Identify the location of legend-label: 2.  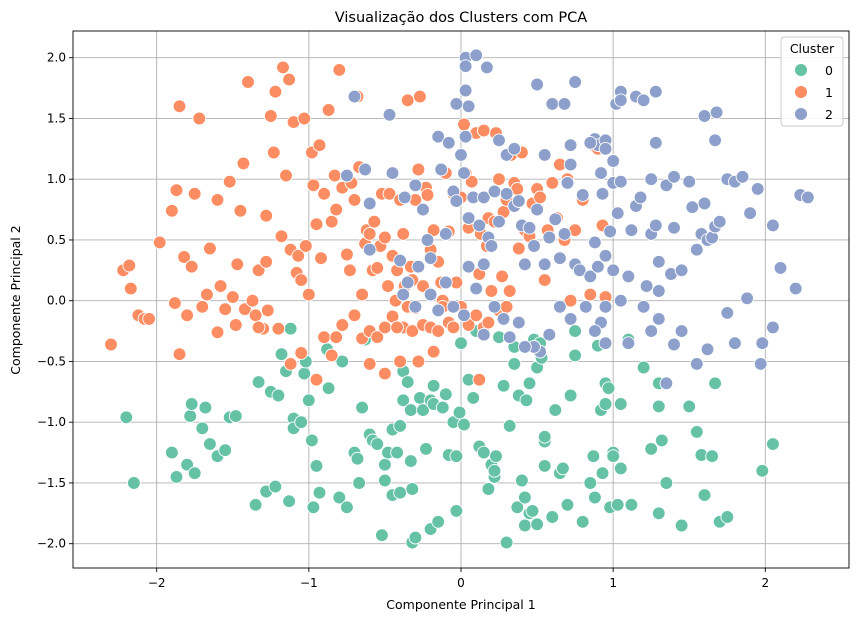
(829, 114).